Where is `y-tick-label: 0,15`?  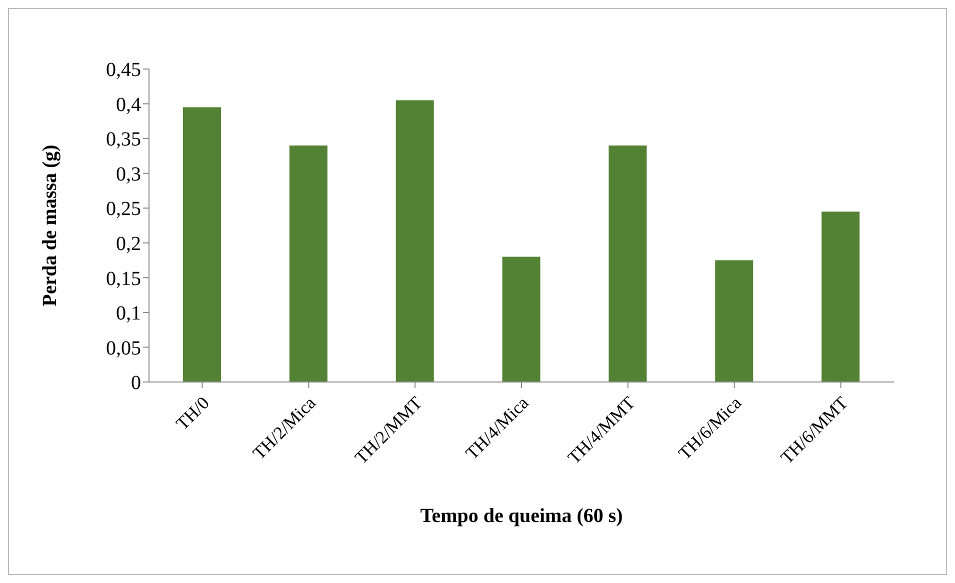
y-tick-label: 0,15 is located at coordinates (123, 279).